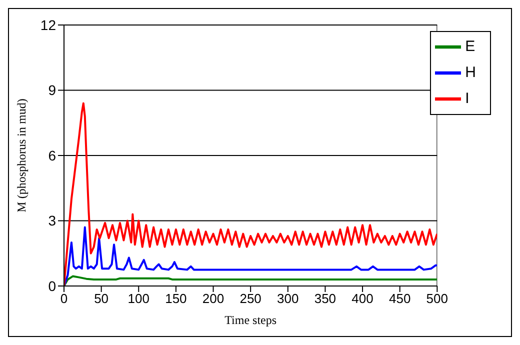 Image resolution: width=520 pixels, height=345 pixels. Describe the element at coordinates (470, 46) in the screenshot. I see `legend-label: E` at that location.